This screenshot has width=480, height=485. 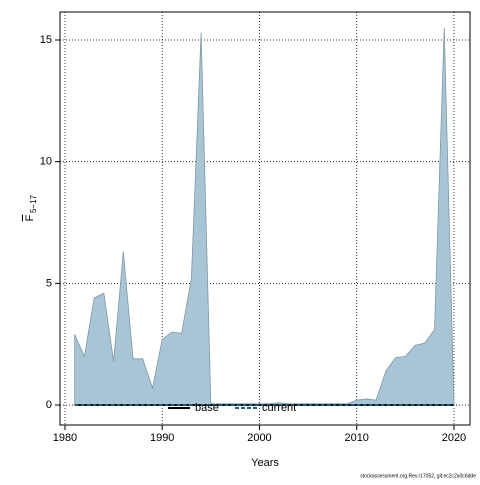 What do you see at coordinates (454, 438) in the screenshot?
I see `x-tick-label: 2020` at bounding box center [454, 438].